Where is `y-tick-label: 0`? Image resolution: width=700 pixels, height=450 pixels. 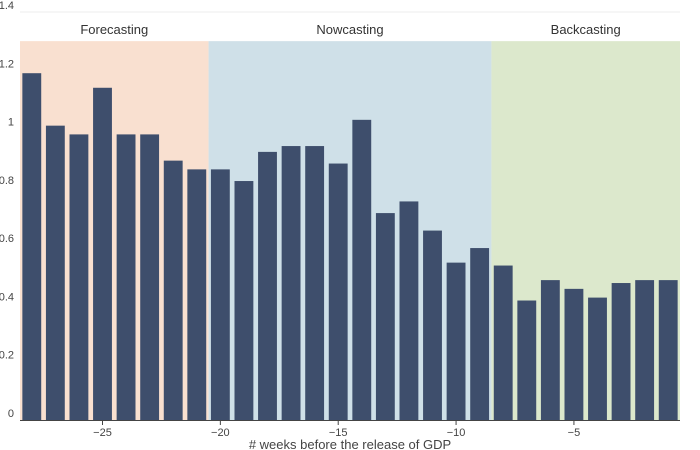
y-tick-label: 0 is located at coordinates (11, 414).